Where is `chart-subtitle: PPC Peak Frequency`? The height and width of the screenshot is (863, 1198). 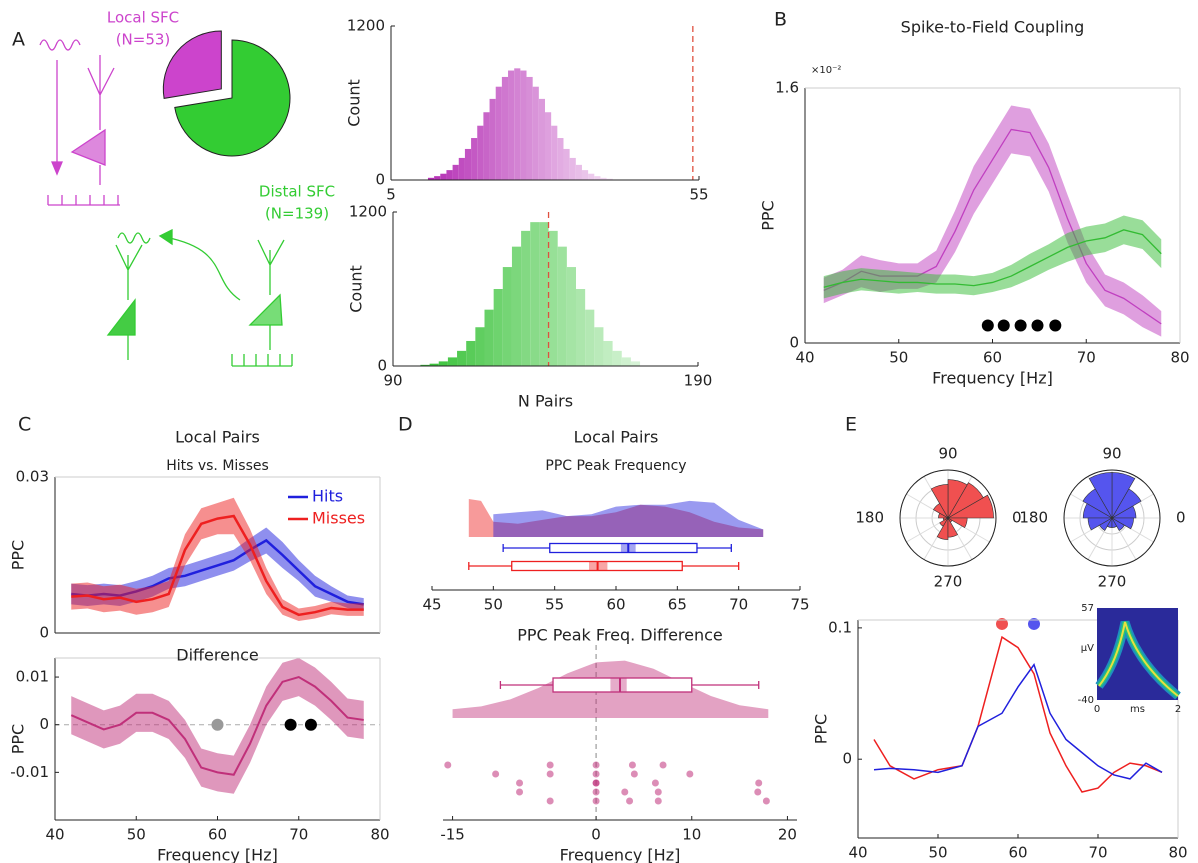
chart-subtitle: PPC Peak Frequency is located at coordinates (615, 466).